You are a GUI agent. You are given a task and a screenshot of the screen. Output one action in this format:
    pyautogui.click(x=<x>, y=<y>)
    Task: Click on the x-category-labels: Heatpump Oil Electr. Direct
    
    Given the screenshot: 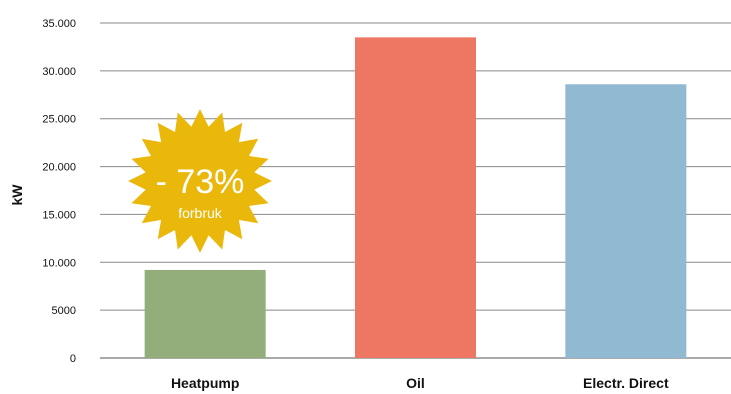 What is the action you would take?
    pyautogui.click(x=420, y=383)
    